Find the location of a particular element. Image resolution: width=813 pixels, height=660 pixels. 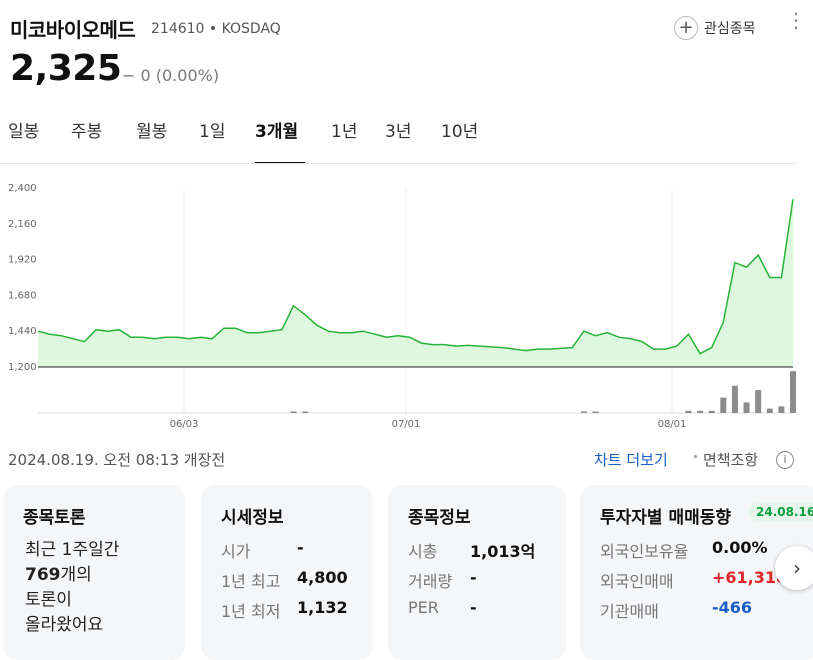

plus-icon: + is located at coordinates (686, 28).